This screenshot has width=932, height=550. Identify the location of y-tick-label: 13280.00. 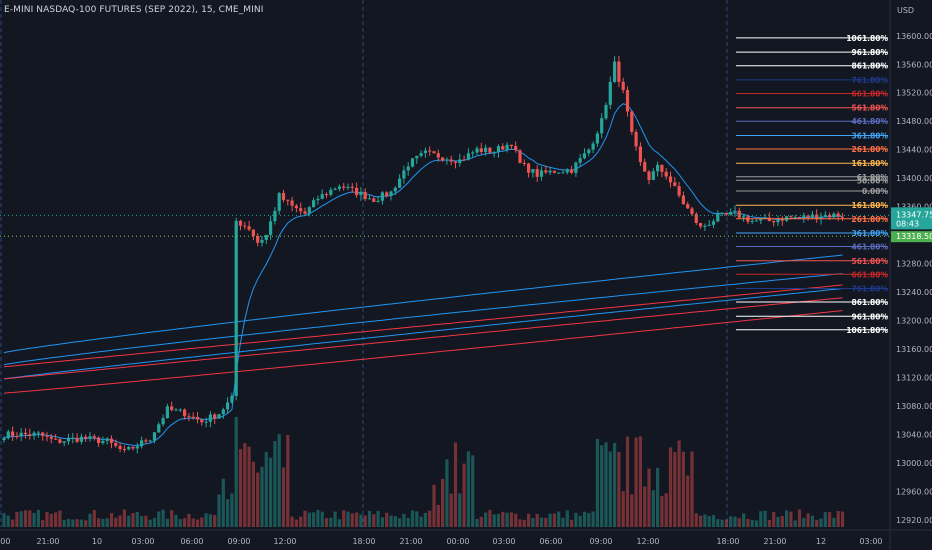
(914, 264).